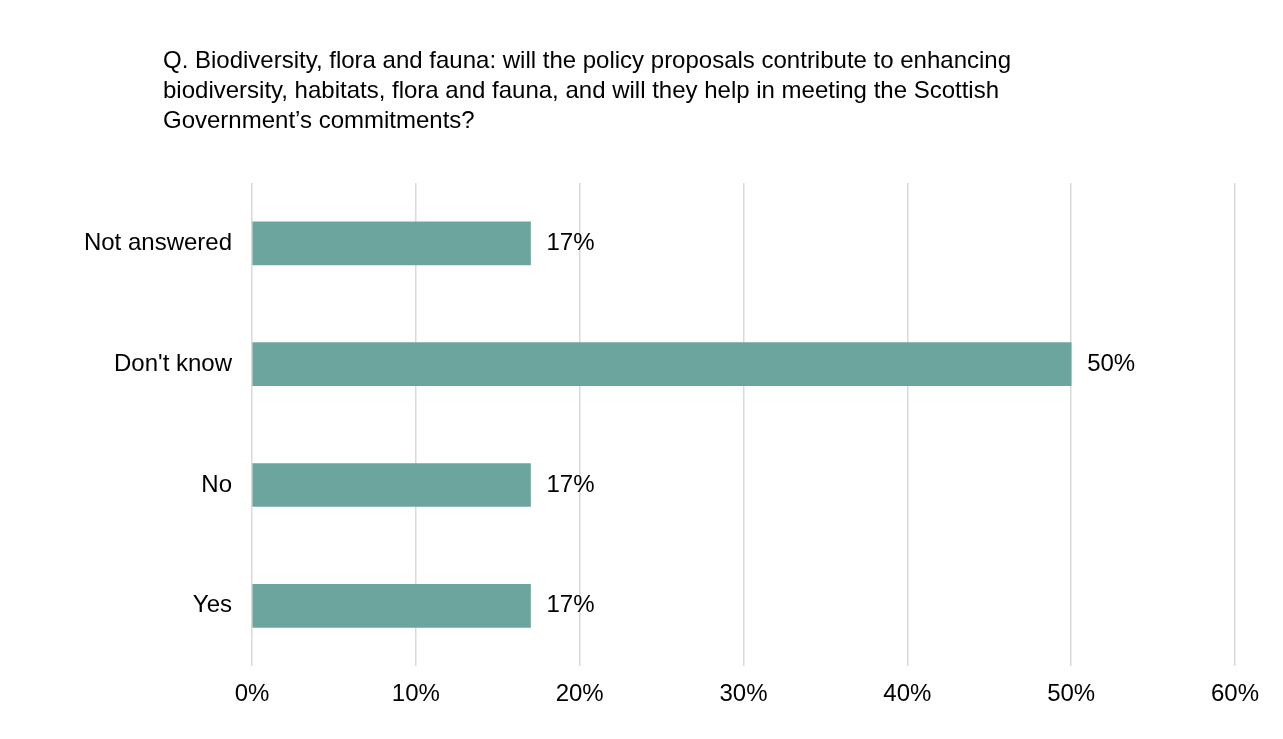 The image size is (1283, 739). Describe the element at coordinates (1111, 362) in the screenshot. I see `data-label: 50%` at that location.